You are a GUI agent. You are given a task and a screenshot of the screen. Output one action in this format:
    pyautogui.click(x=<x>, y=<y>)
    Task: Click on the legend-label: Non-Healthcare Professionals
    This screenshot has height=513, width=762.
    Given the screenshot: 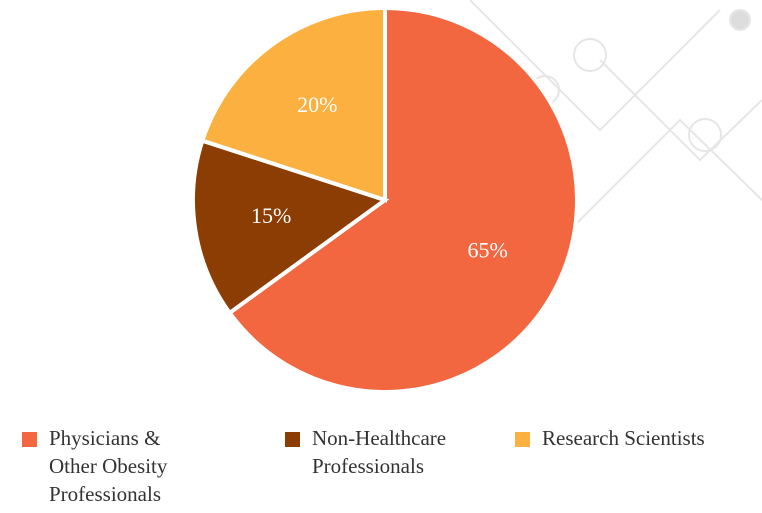 What is the action you would take?
    pyautogui.click(x=379, y=452)
    